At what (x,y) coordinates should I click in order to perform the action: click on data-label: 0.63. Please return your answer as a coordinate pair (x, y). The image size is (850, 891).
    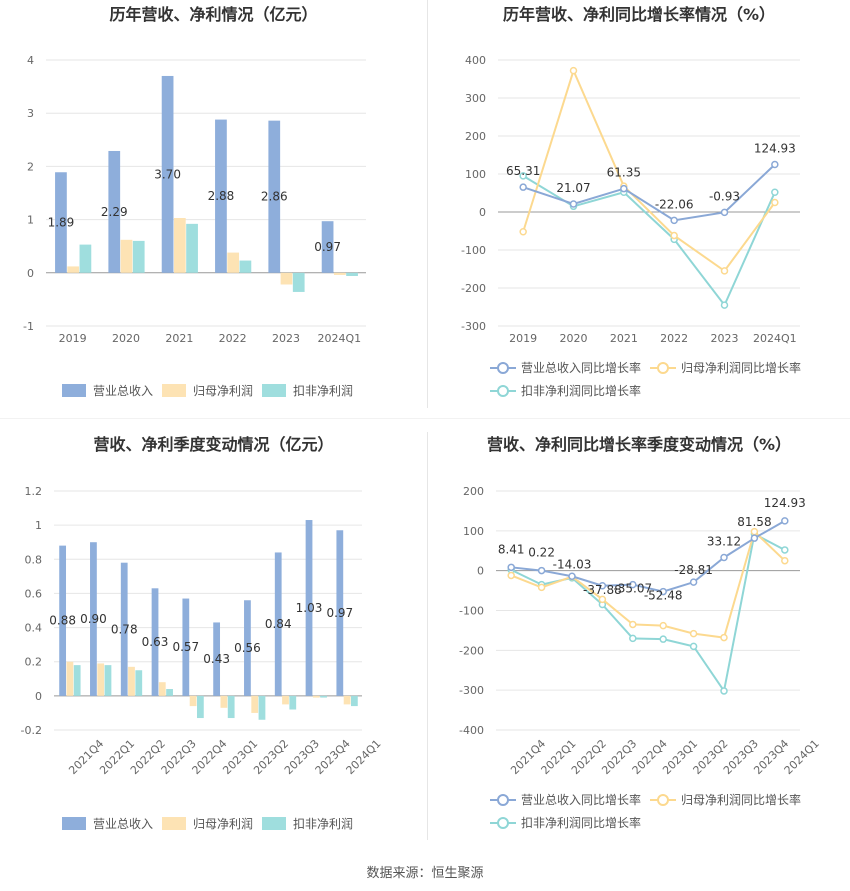
    Looking at the image, I should click on (155, 642).